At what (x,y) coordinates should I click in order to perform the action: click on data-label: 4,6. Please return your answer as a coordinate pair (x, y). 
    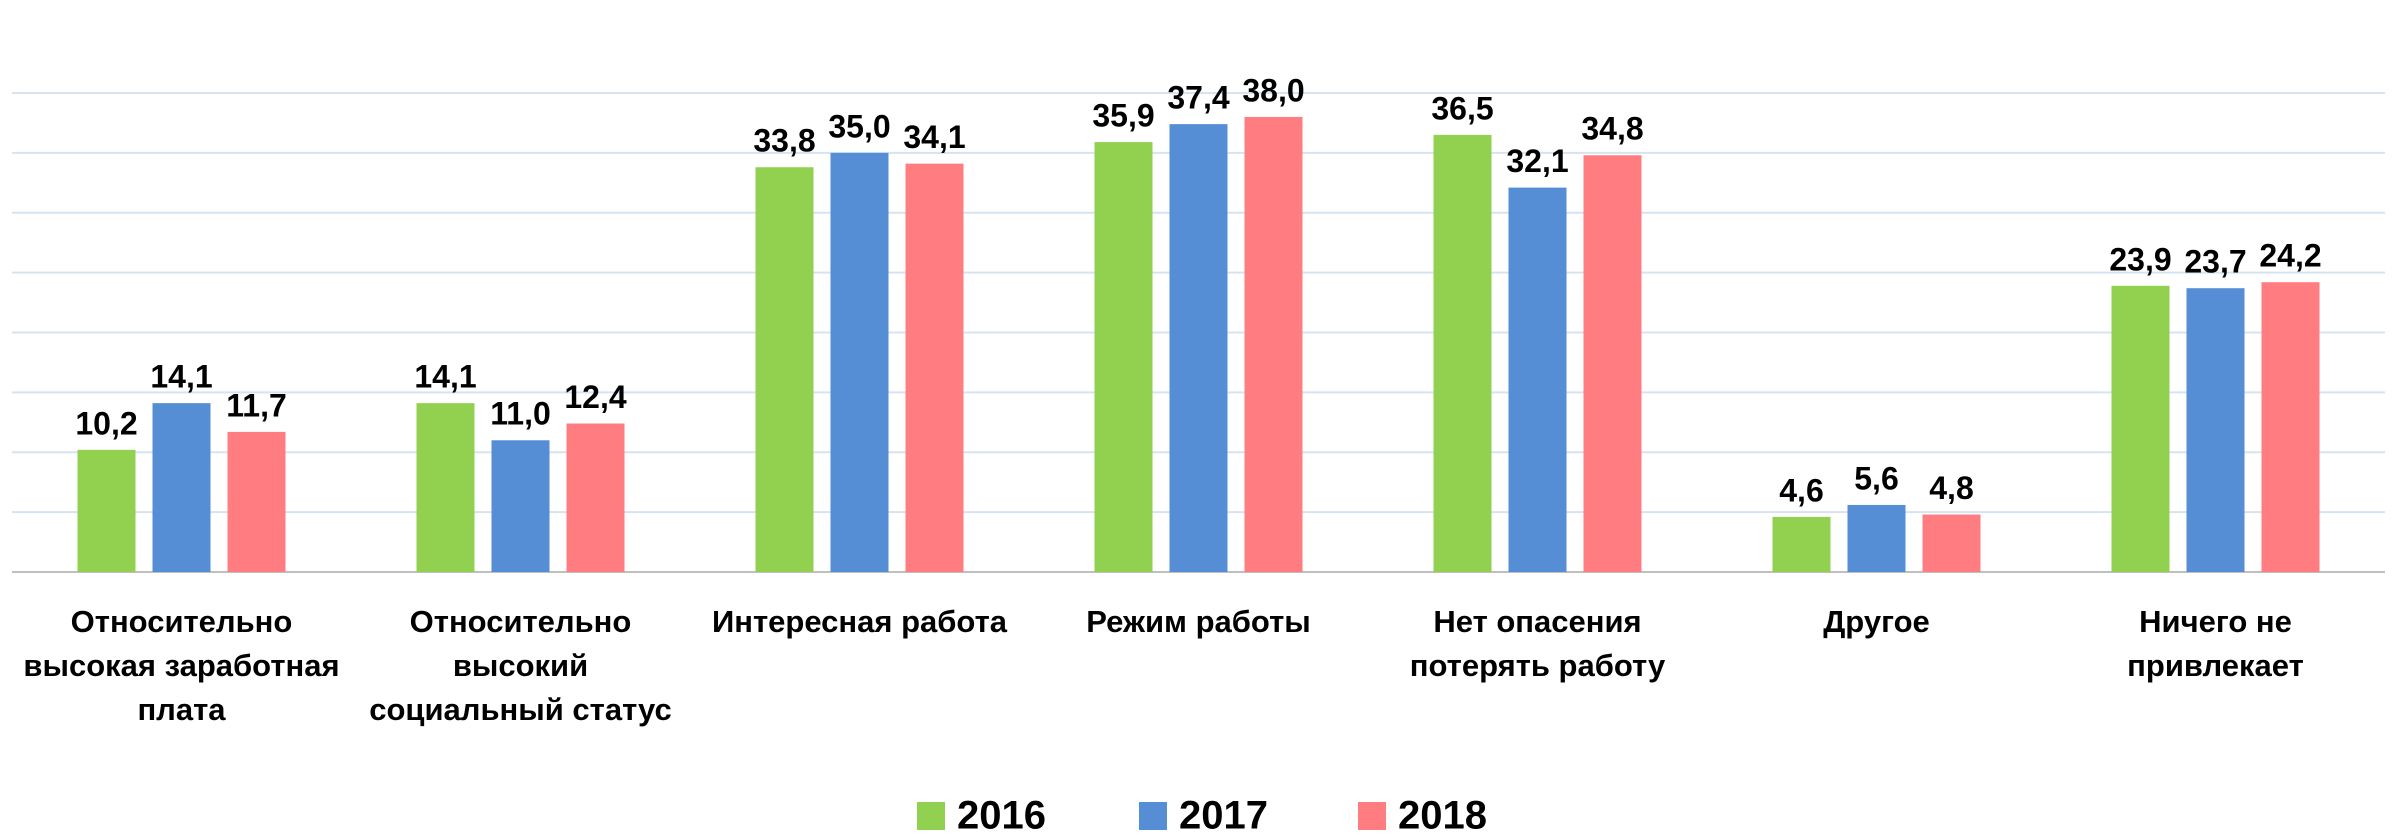
    Looking at the image, I should click on (1801, 490).